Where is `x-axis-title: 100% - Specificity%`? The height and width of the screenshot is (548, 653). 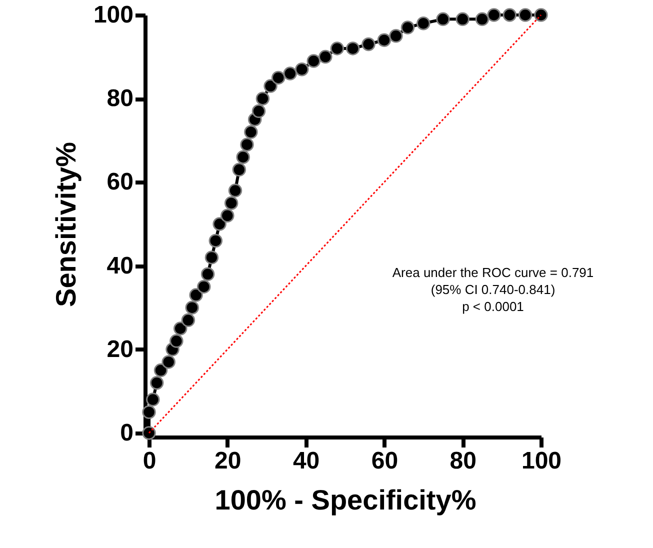
x-axis-title: 100% - Specificity% is located at coordinates (345, 500).